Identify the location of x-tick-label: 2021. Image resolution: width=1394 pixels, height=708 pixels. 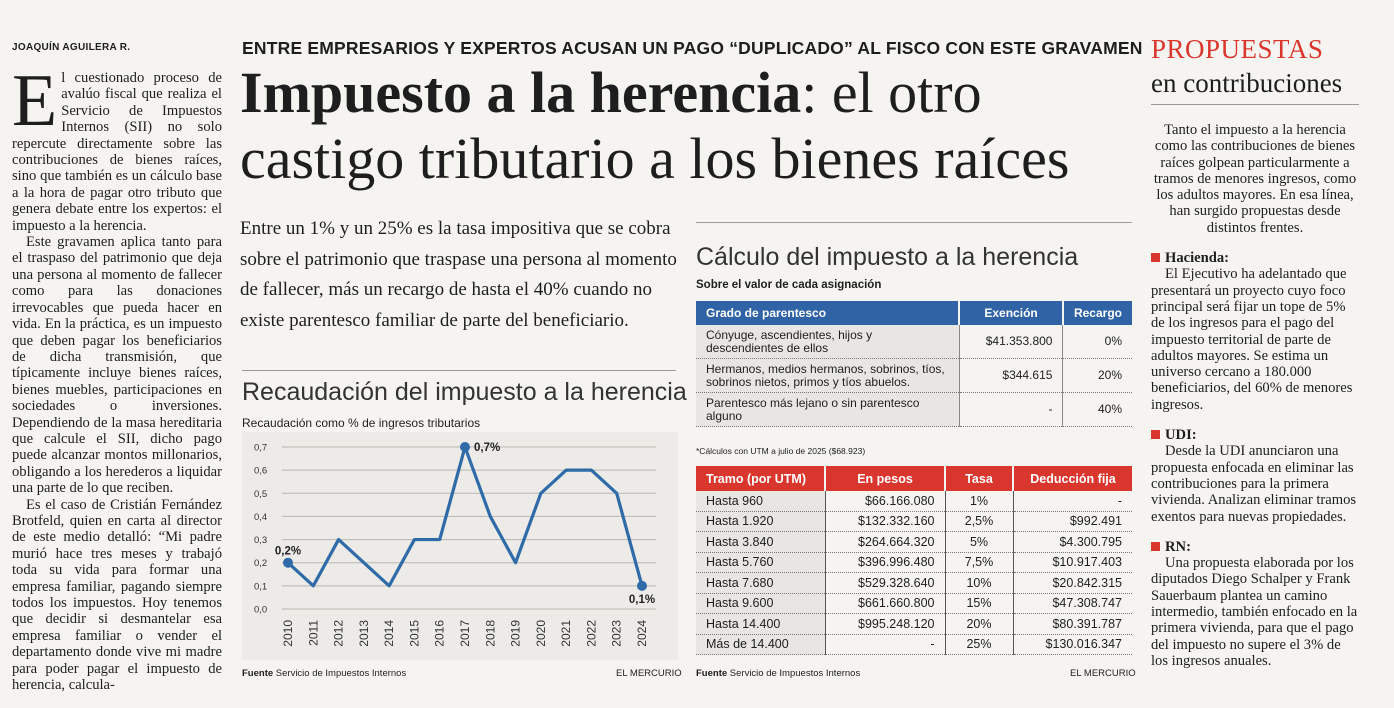
(566, 633).